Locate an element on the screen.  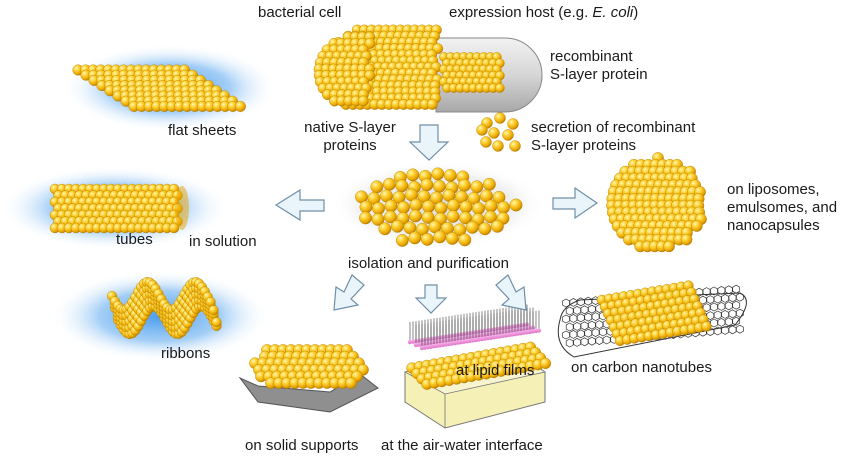
recombinant-label-line2: S-layer protein is located at coordinates (599, 74).